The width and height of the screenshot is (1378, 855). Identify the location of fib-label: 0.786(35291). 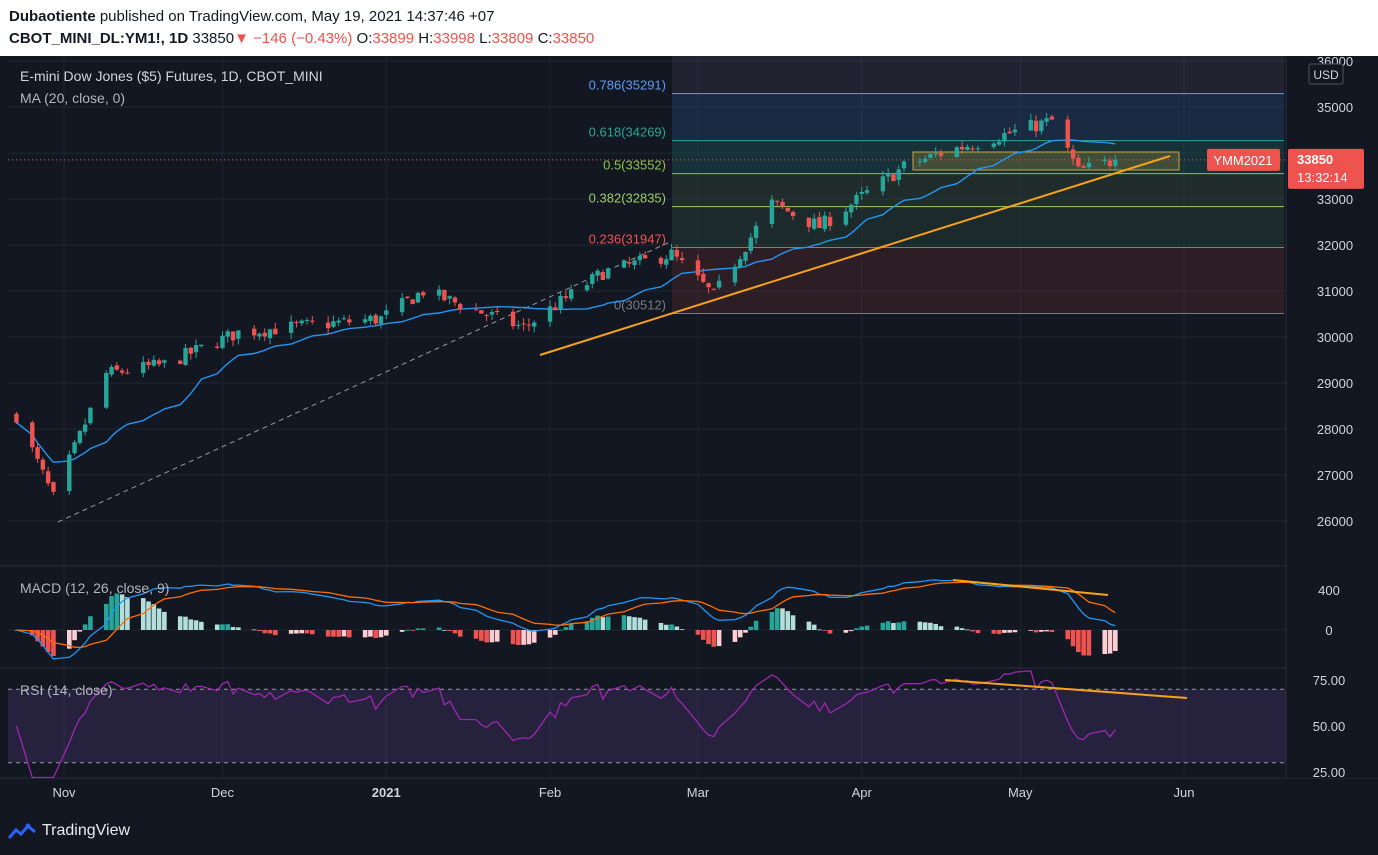
(627, 85).